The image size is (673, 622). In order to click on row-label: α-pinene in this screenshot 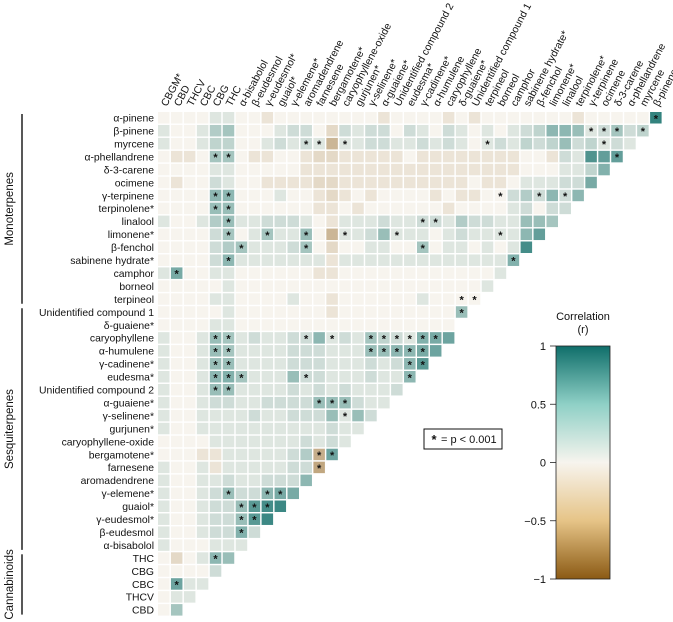, I will do `click(133, 119)`.